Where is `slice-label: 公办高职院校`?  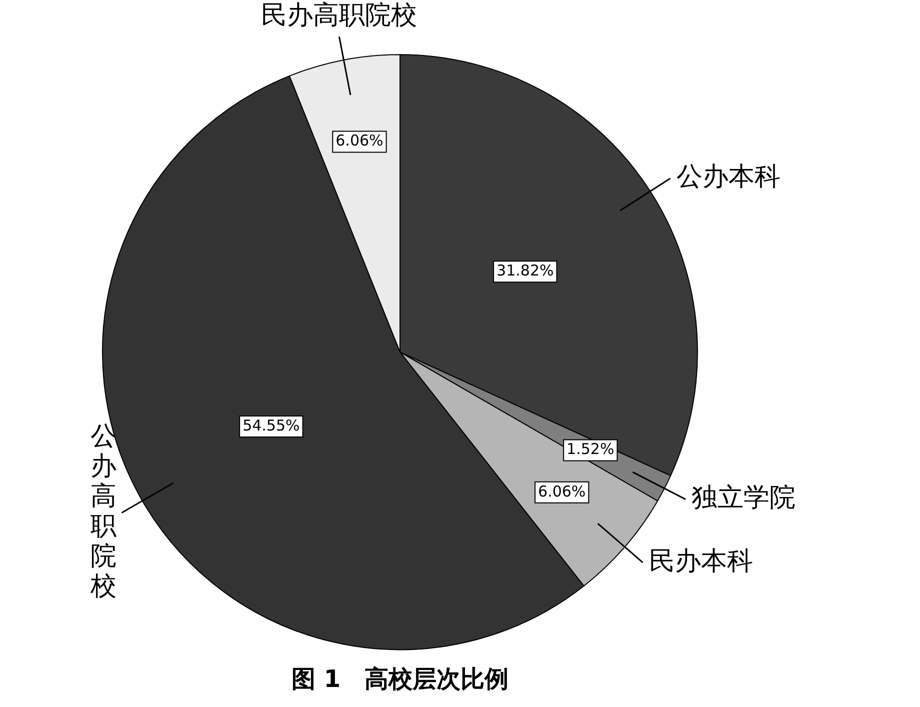 slice-label: 公办高职院校 is located at coordinates (103, 511).